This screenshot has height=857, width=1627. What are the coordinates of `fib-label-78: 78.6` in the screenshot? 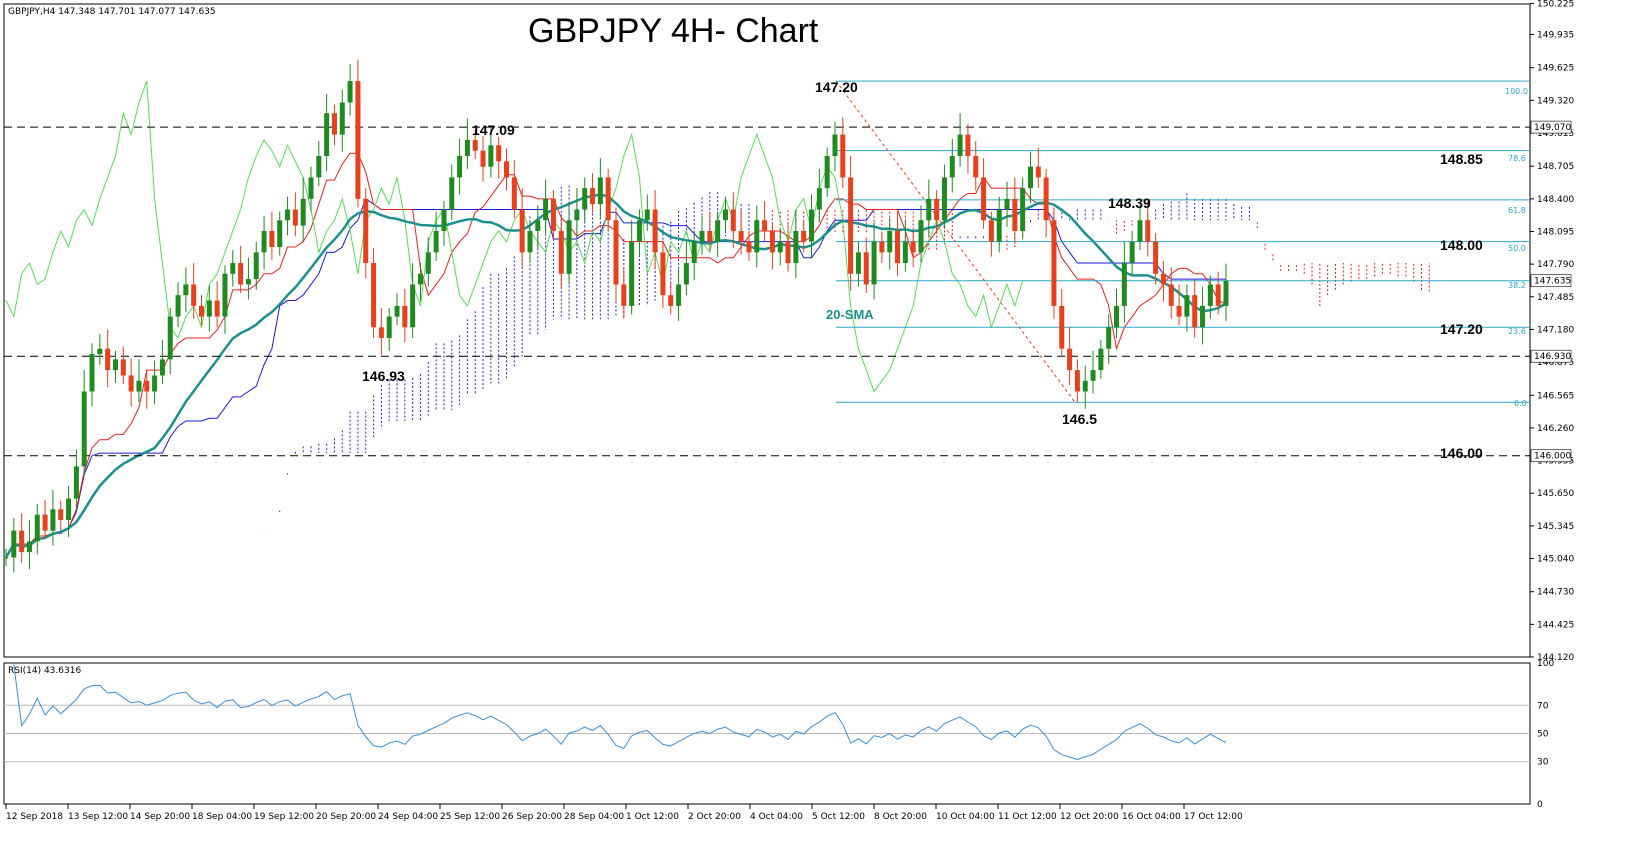 It's located at (1517, 158).